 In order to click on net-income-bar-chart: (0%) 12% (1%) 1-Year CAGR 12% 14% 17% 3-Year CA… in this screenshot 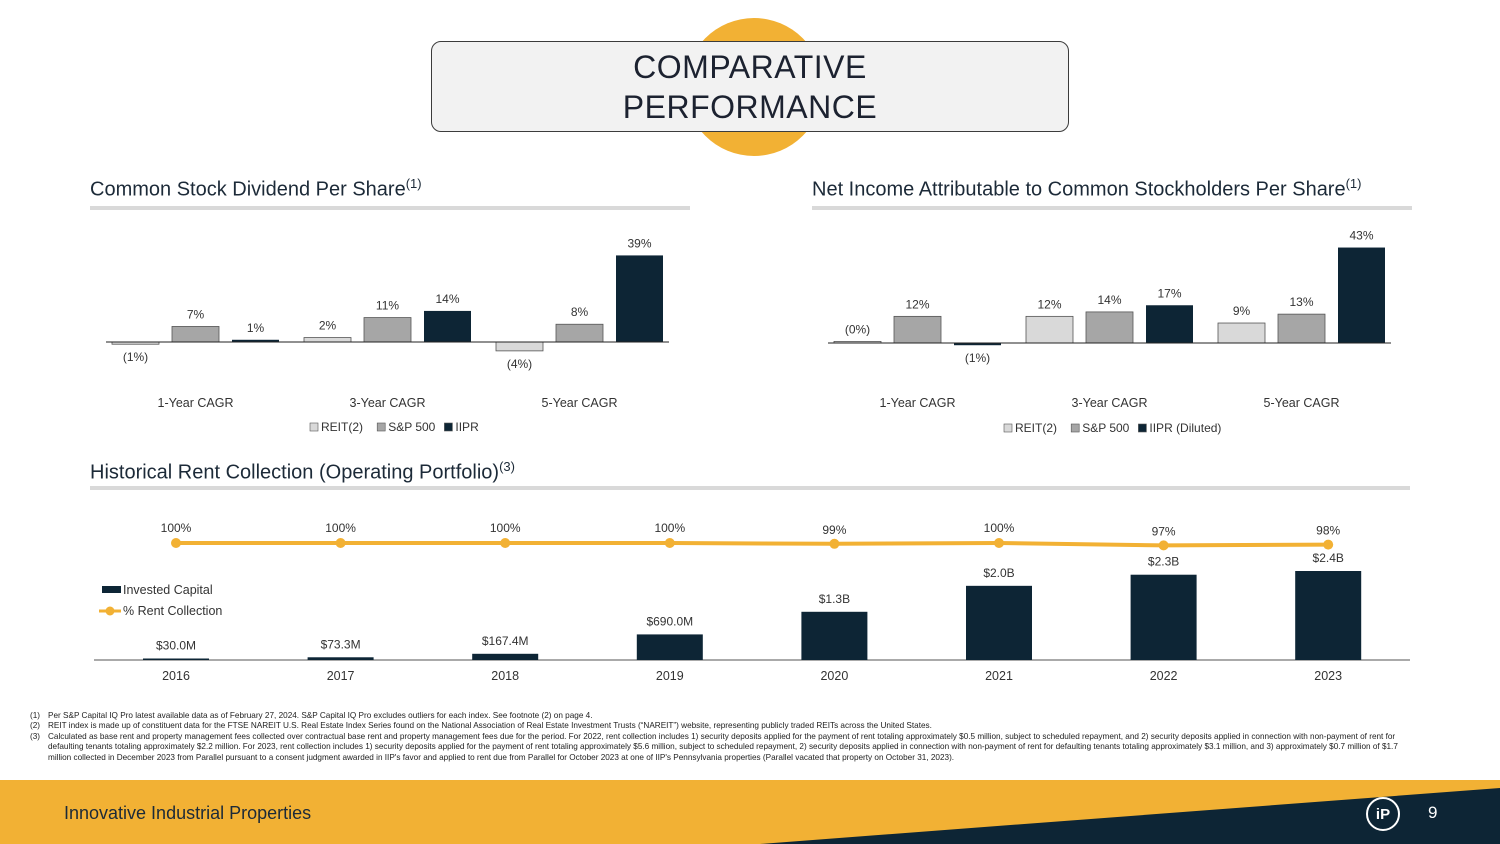, I will do `click(1109, 332)`.